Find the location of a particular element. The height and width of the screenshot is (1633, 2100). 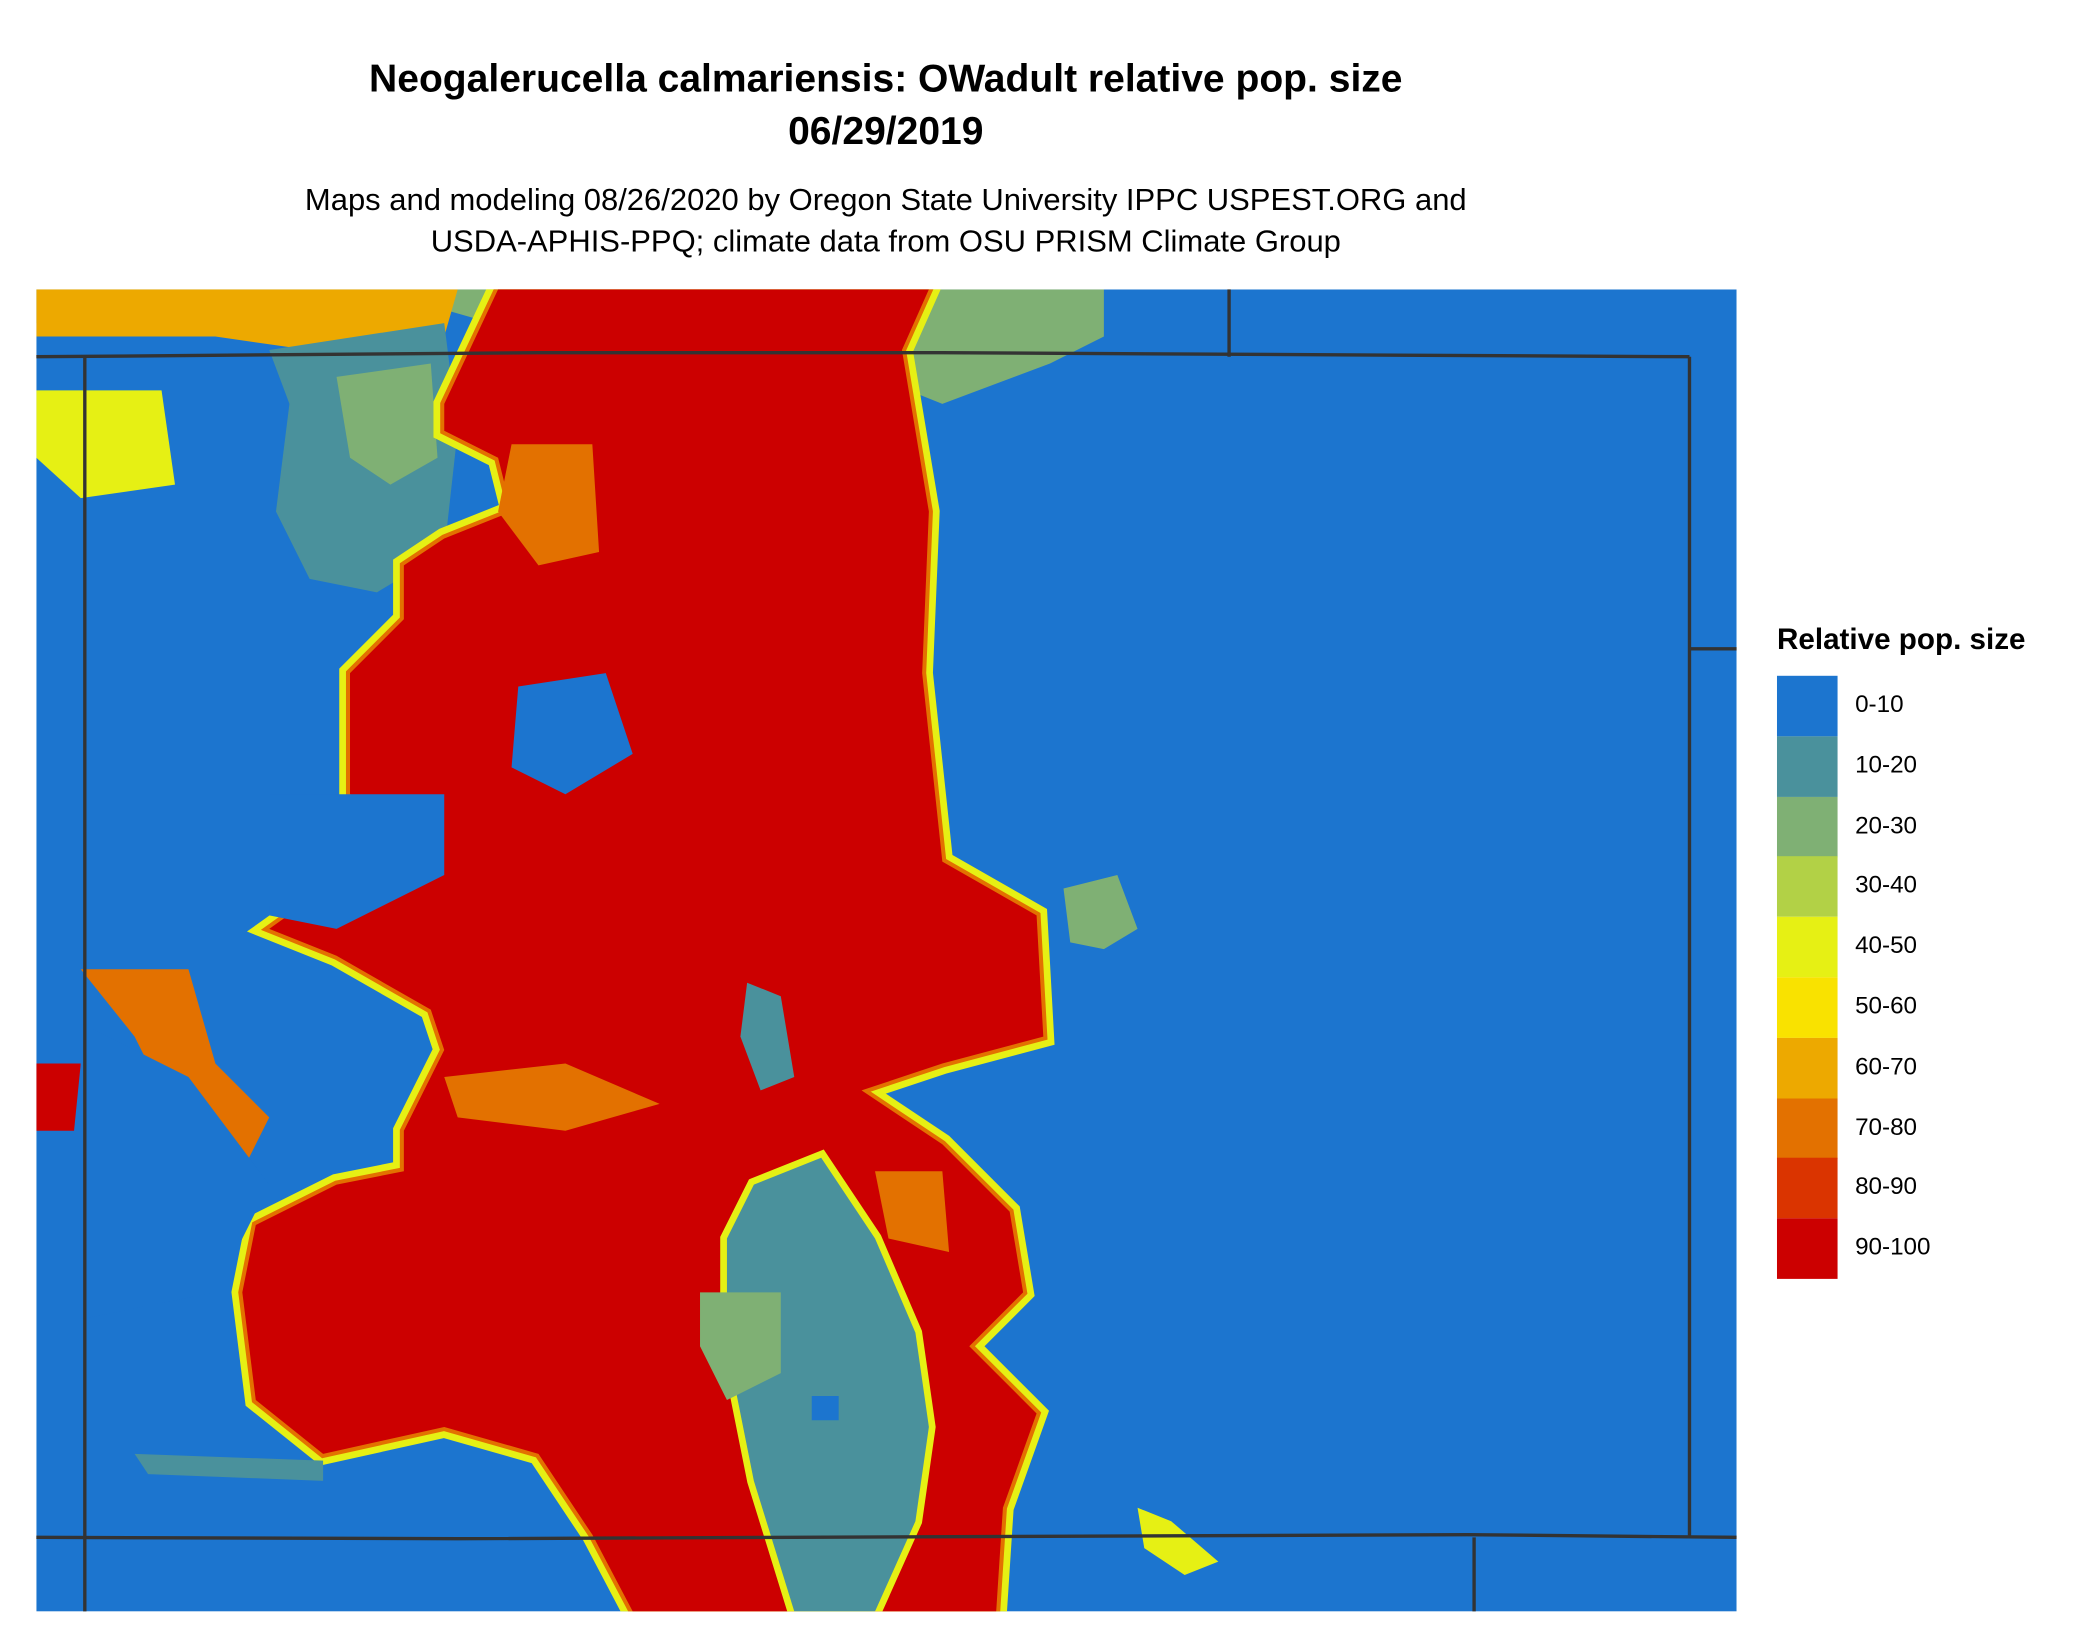

legend-label: 10-20 is located at coordinates (1886, 764).